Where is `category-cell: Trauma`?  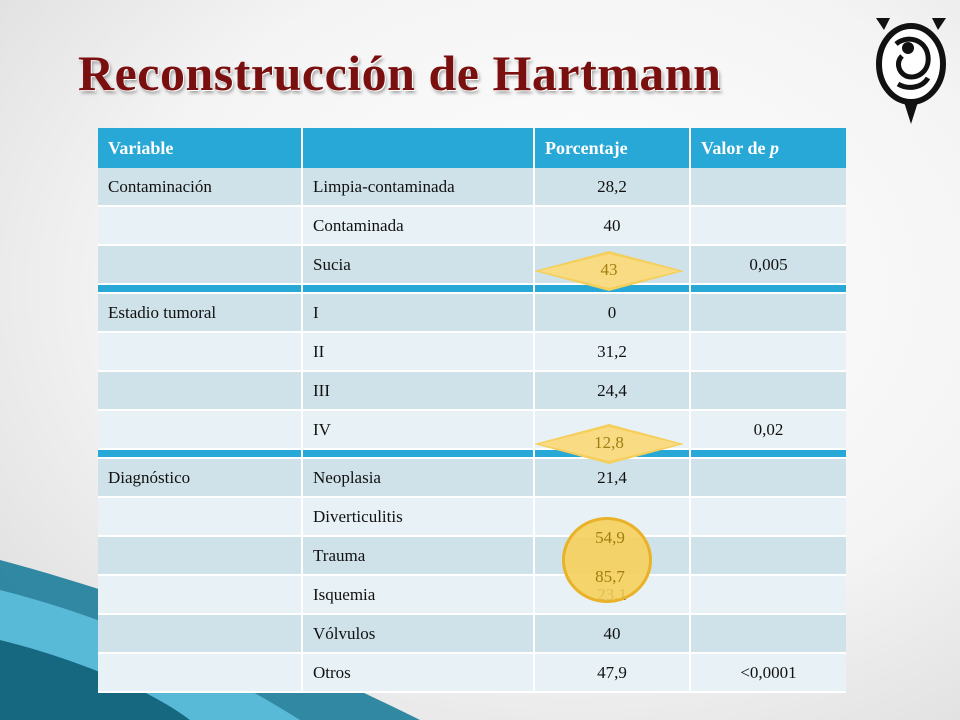 category-cell: Trauma is located at coordinates (418, 556).